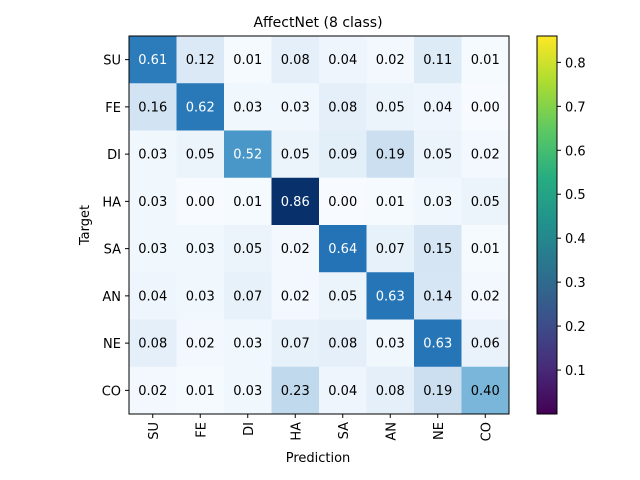 The height and width of the screenshot is (480, 640). Describe the element at coordinates (295, 391) in the screenshot. I see `cell-value-label: 0.23` at that location.